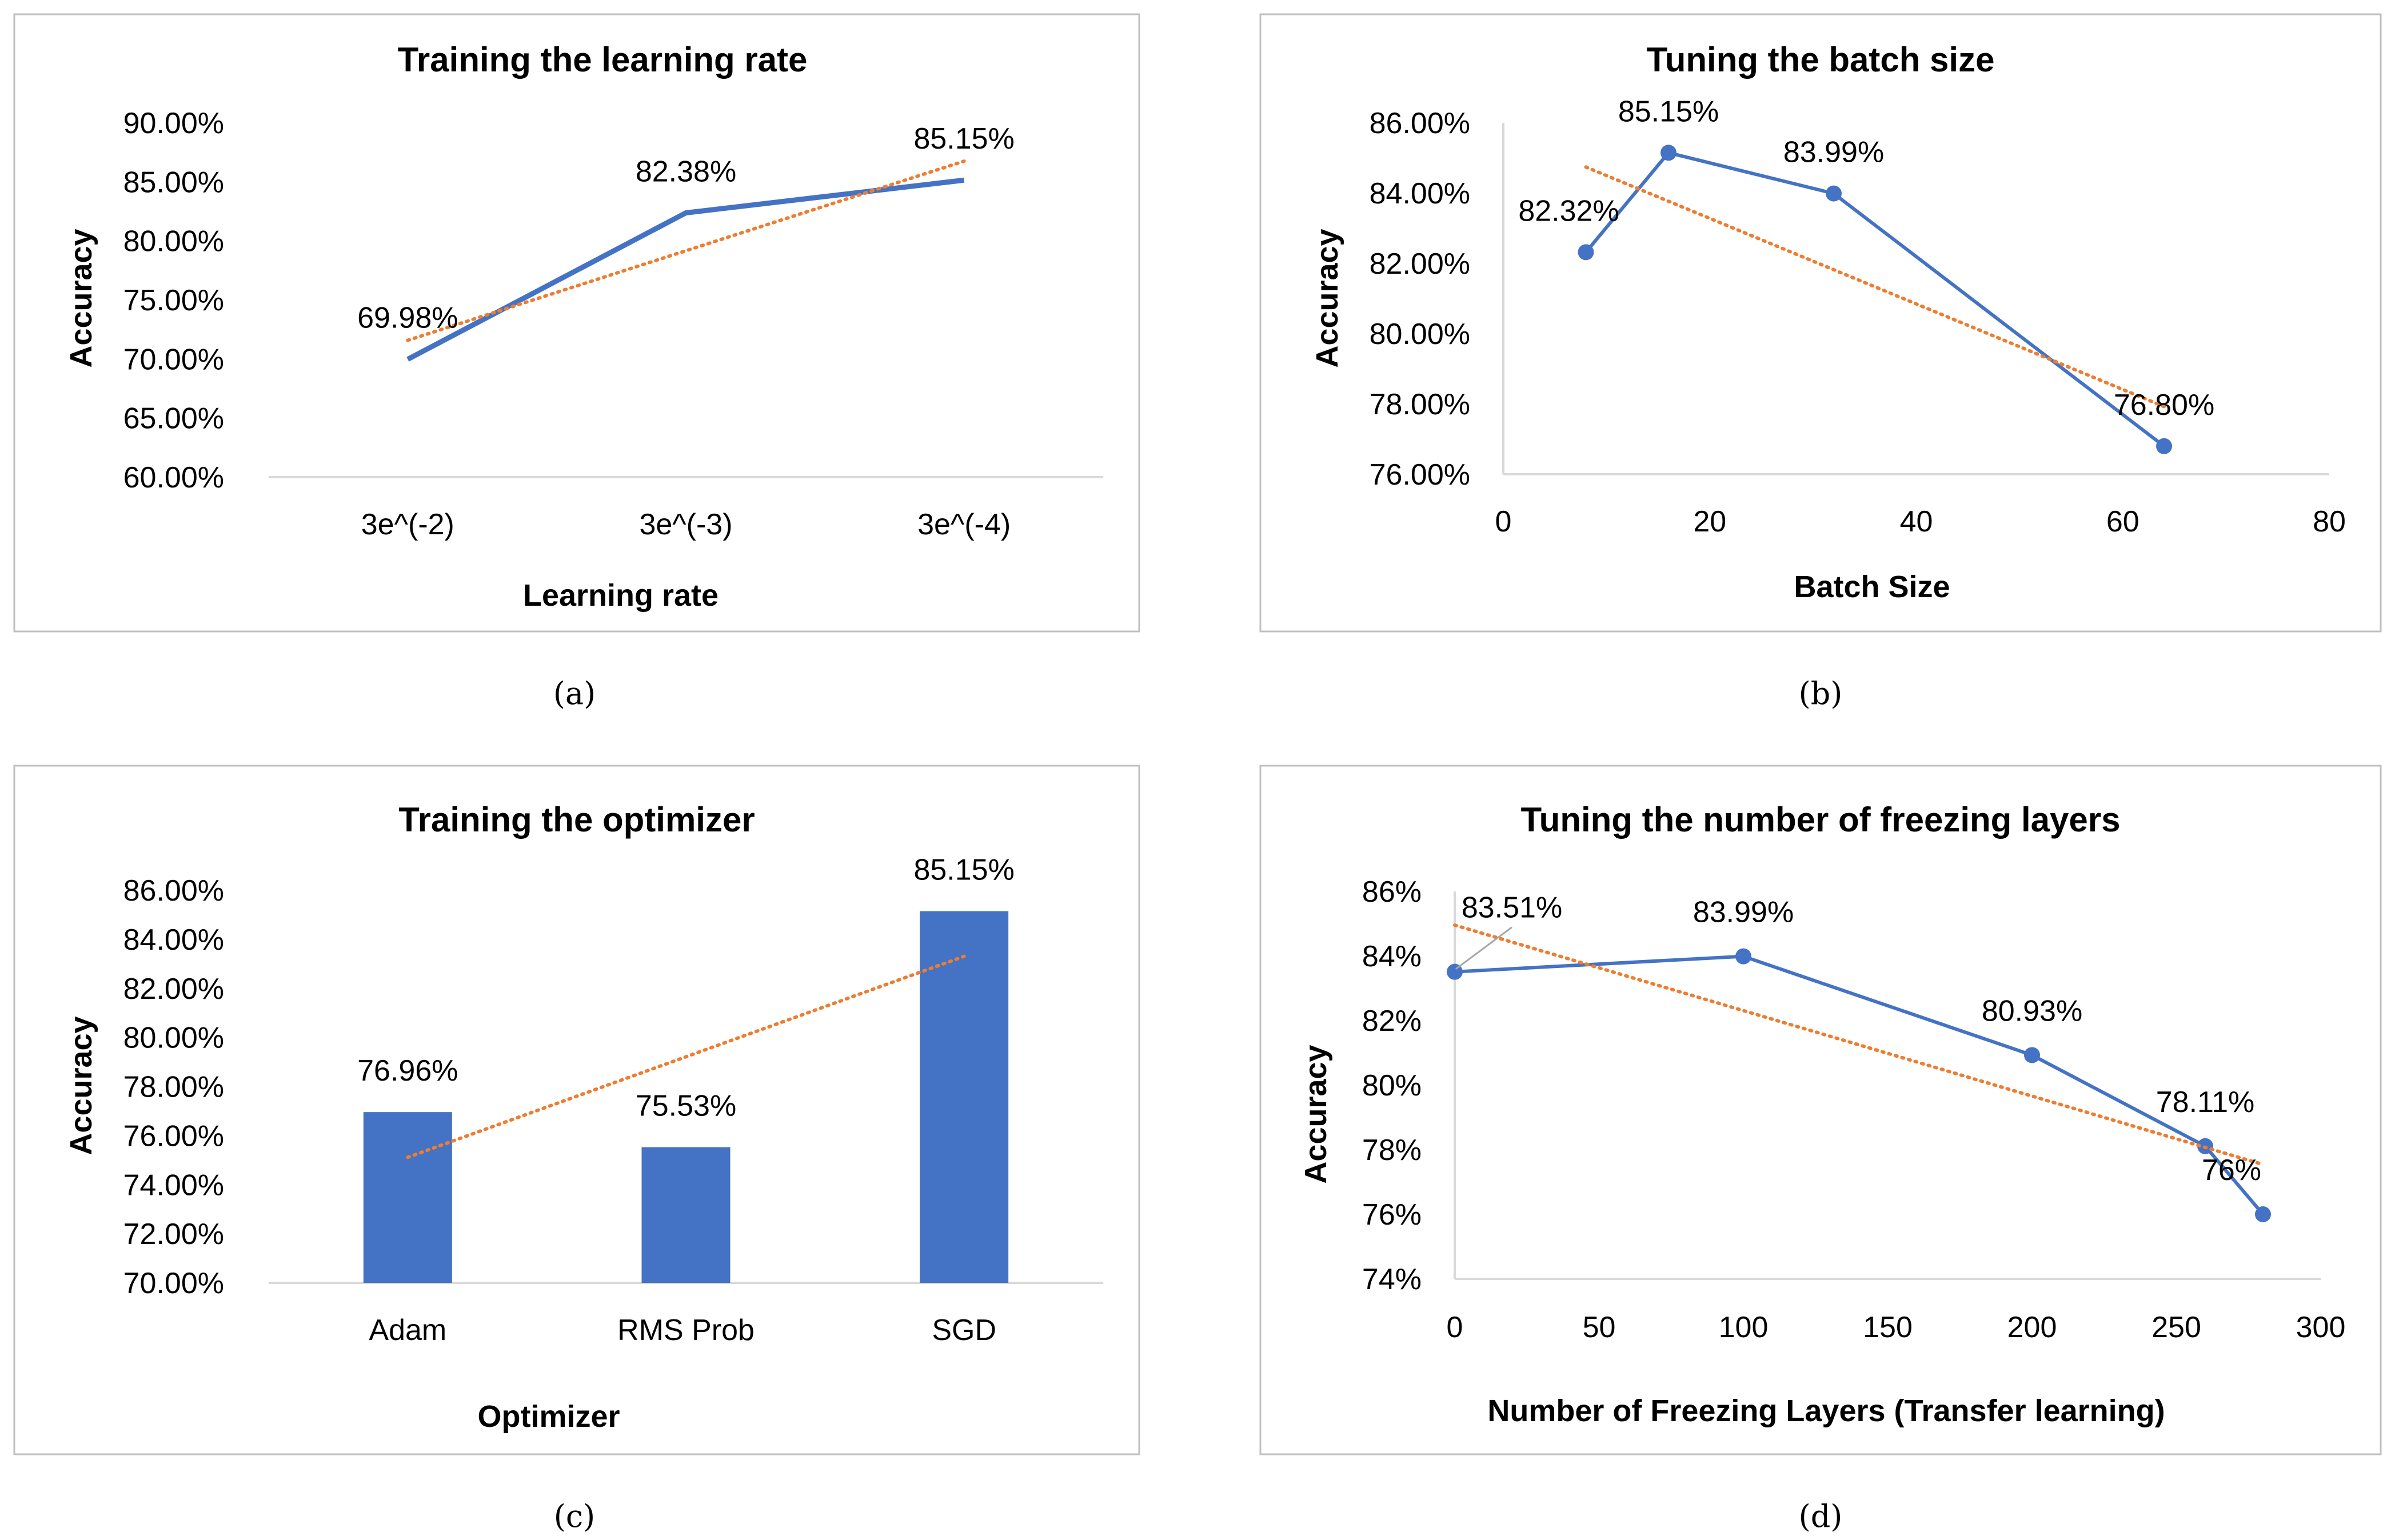 The width and height of the screenshot is (2395, 1540). Describe the element at coordinates (81, 298) in the screenshot. I see `panel-a-ylabel: Accuracy` at that location.